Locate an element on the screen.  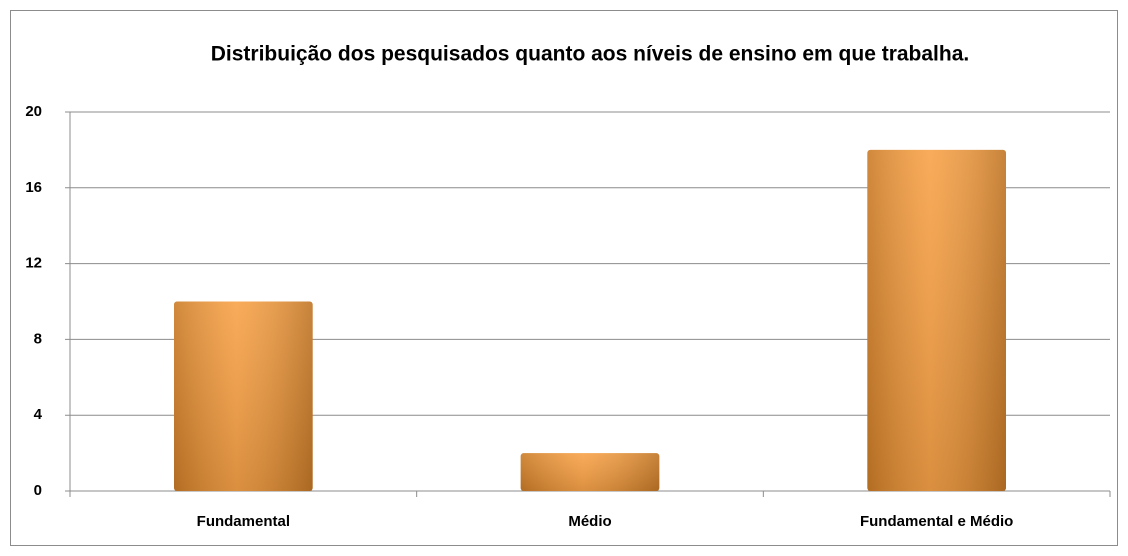
x-tick-label: Médio is located at coordinates (589, 521).